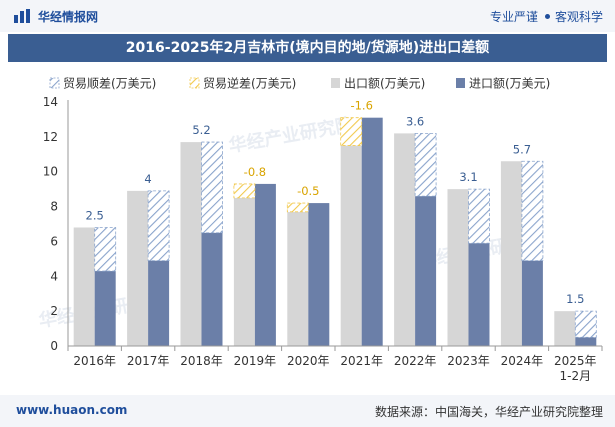 The image size is (615, 427). Describe the element at coordinates (575, 299) in the screenshot. I see `balance-data-label: 1.5` at that location.